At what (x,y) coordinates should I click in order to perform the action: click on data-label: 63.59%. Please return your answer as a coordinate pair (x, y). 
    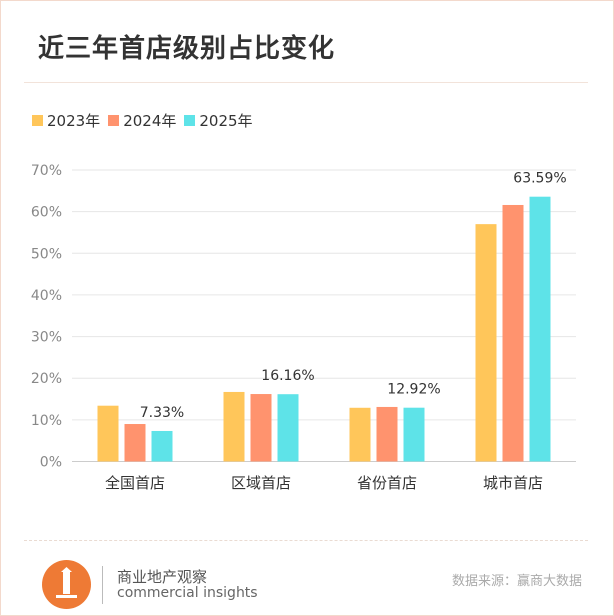
    Looking at the image, I should click on (539, 179).